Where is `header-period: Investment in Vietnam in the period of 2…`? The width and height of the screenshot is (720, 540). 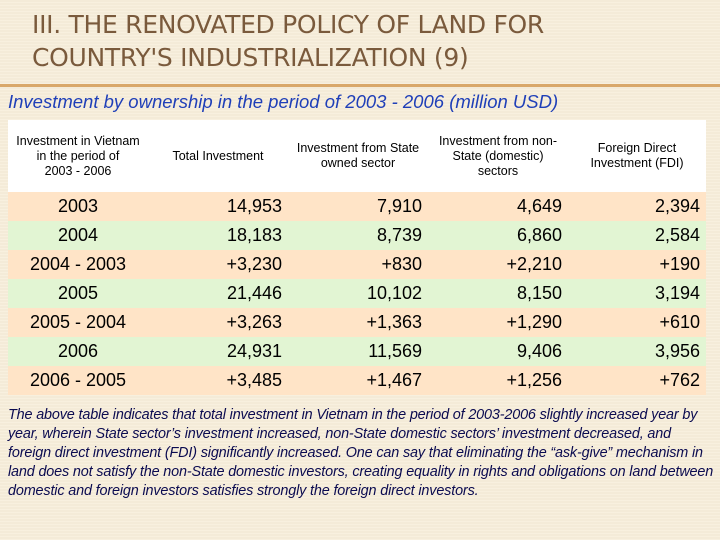 header-period: Investment in Vietnam in the period of 2… is located at coordinates (78, 156).